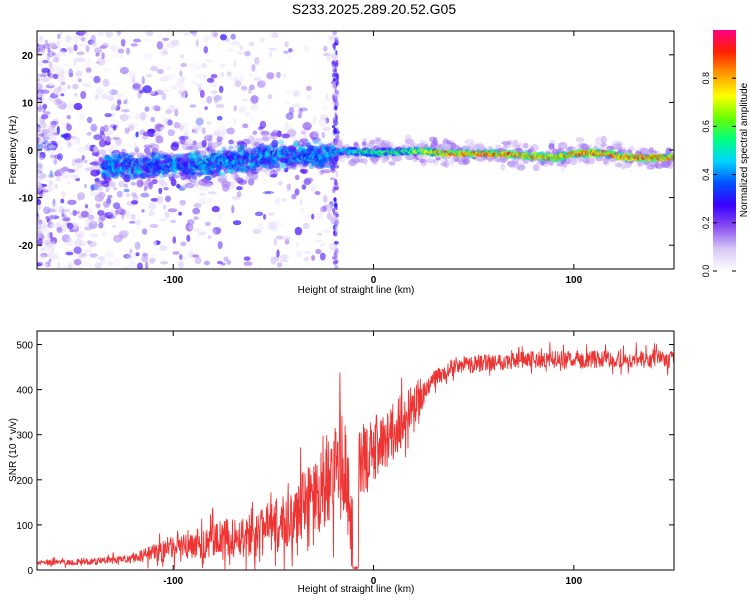  Describe the element at coordinates (26, 246) in the screenshot. I see `y-tick-label: -20` at that location.